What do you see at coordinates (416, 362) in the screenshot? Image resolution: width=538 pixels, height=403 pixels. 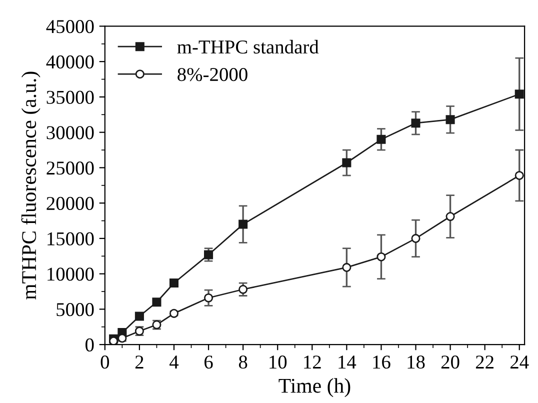 I see `x-tick-label: 18` at bounding box center [416, 362].